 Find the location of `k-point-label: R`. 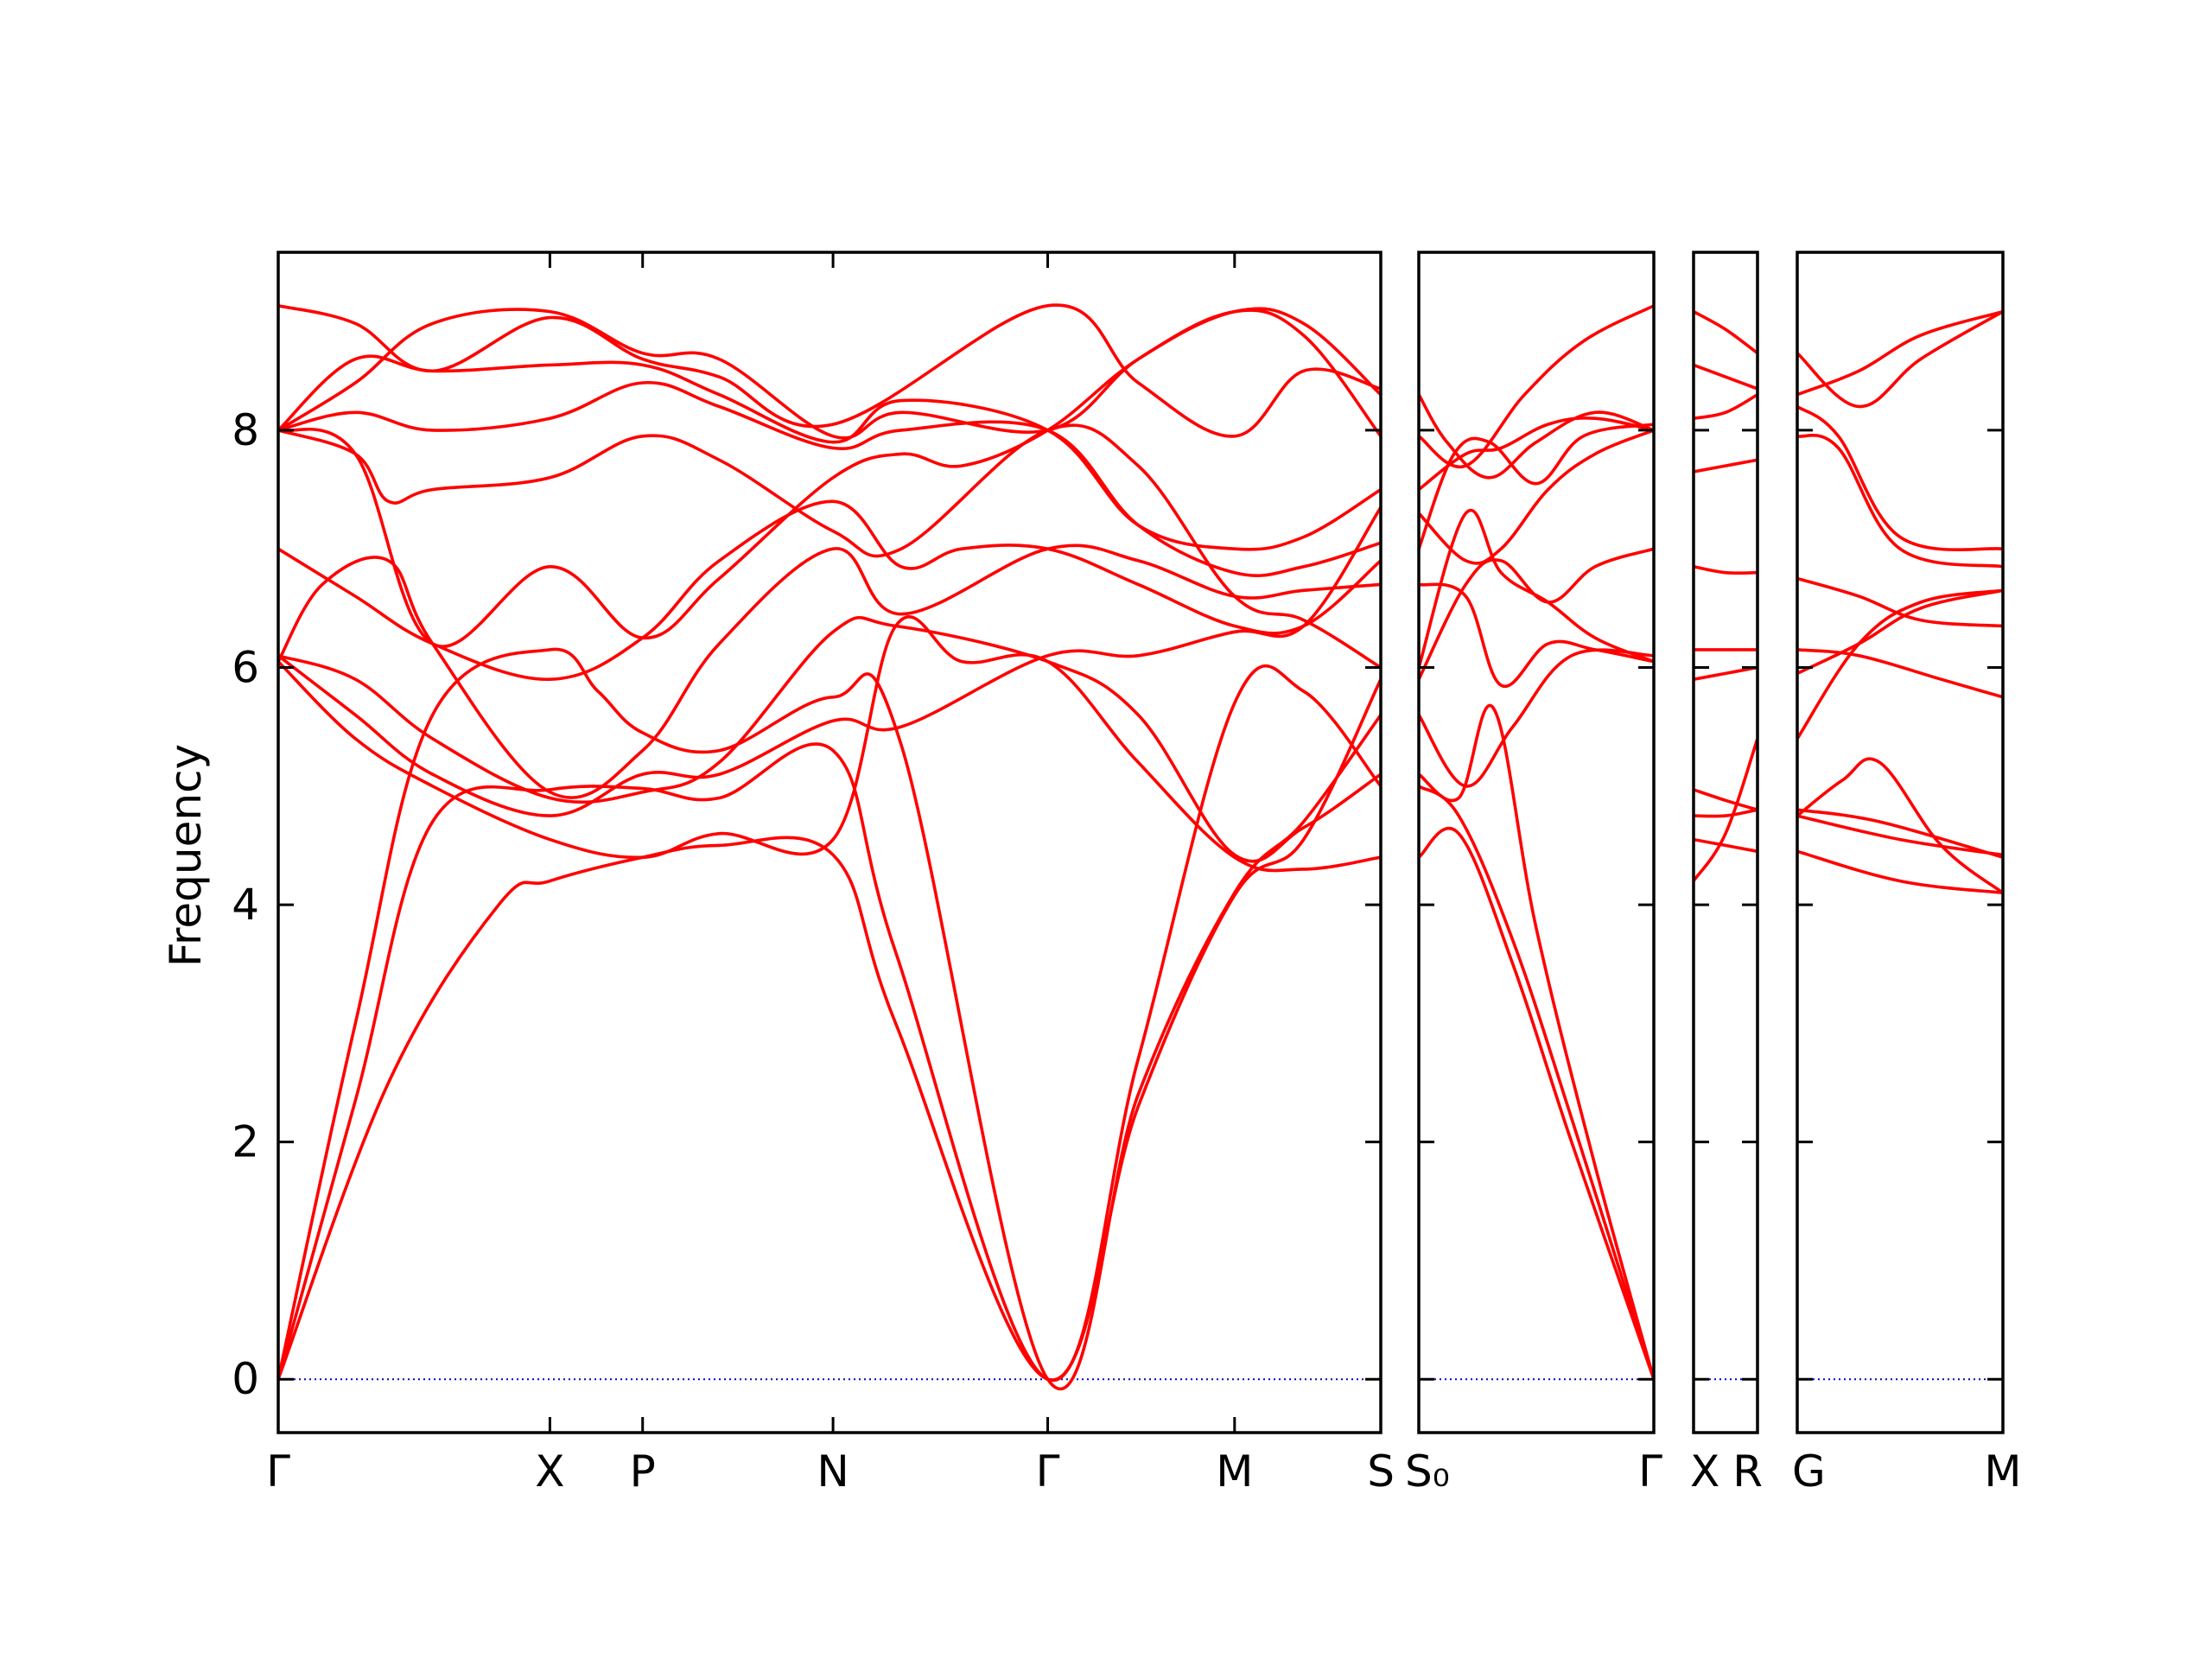

k-point-label: R is located at coordinates (1747, 1471).